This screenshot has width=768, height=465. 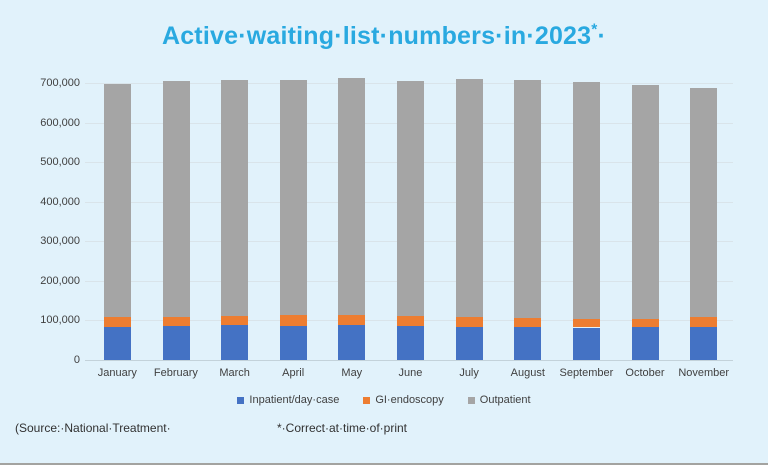 What do you see at coordinates (117, 373) in the screenshot?
I see `x-axis-month-label: January` at bounding box center [117, 373].